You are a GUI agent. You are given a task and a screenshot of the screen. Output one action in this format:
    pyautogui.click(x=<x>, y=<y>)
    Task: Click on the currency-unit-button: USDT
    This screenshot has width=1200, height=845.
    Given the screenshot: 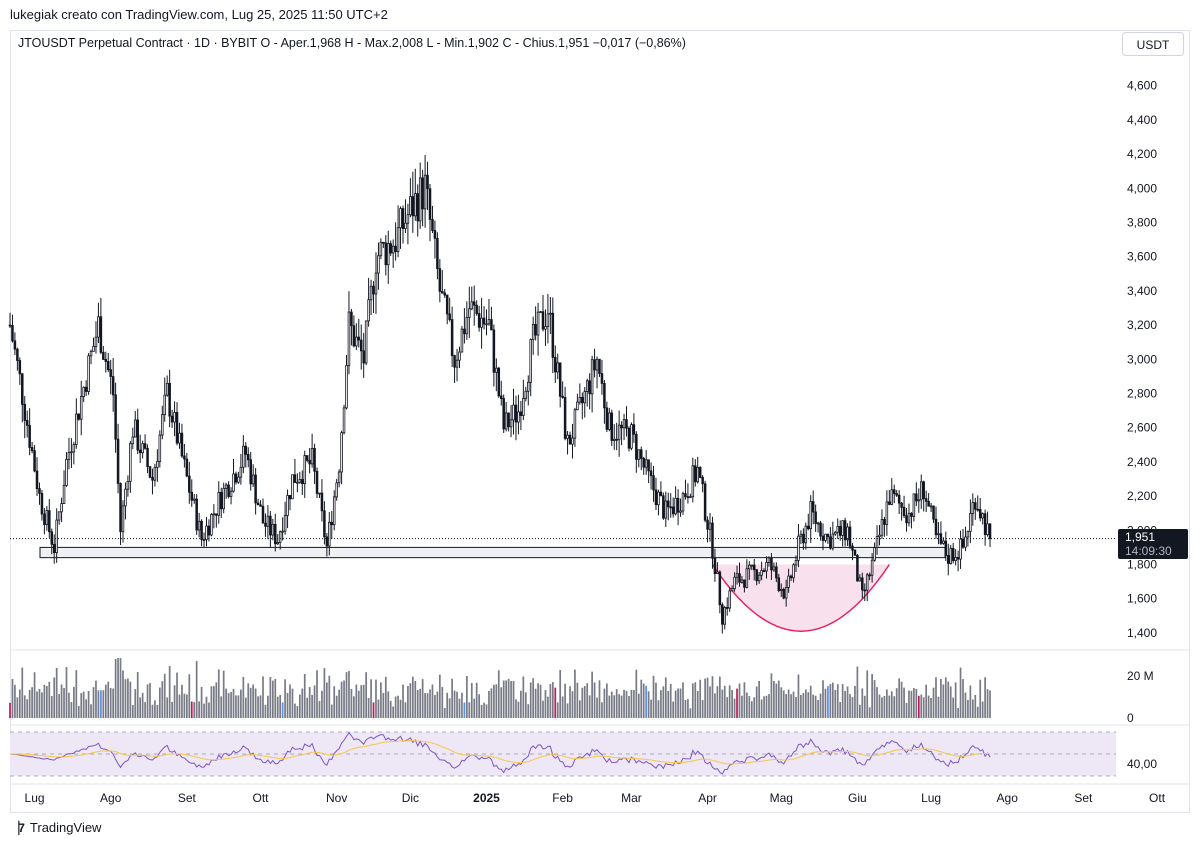 What is the action you would take?
    pyautogui.click(x=1153, y=44)
    